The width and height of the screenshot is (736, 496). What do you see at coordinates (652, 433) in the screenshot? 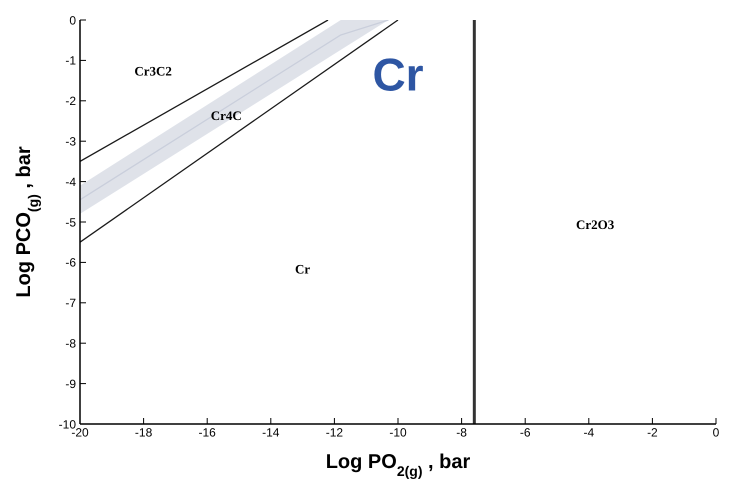
I see `x-tick-label: -2` at bounding box center [652, 433].